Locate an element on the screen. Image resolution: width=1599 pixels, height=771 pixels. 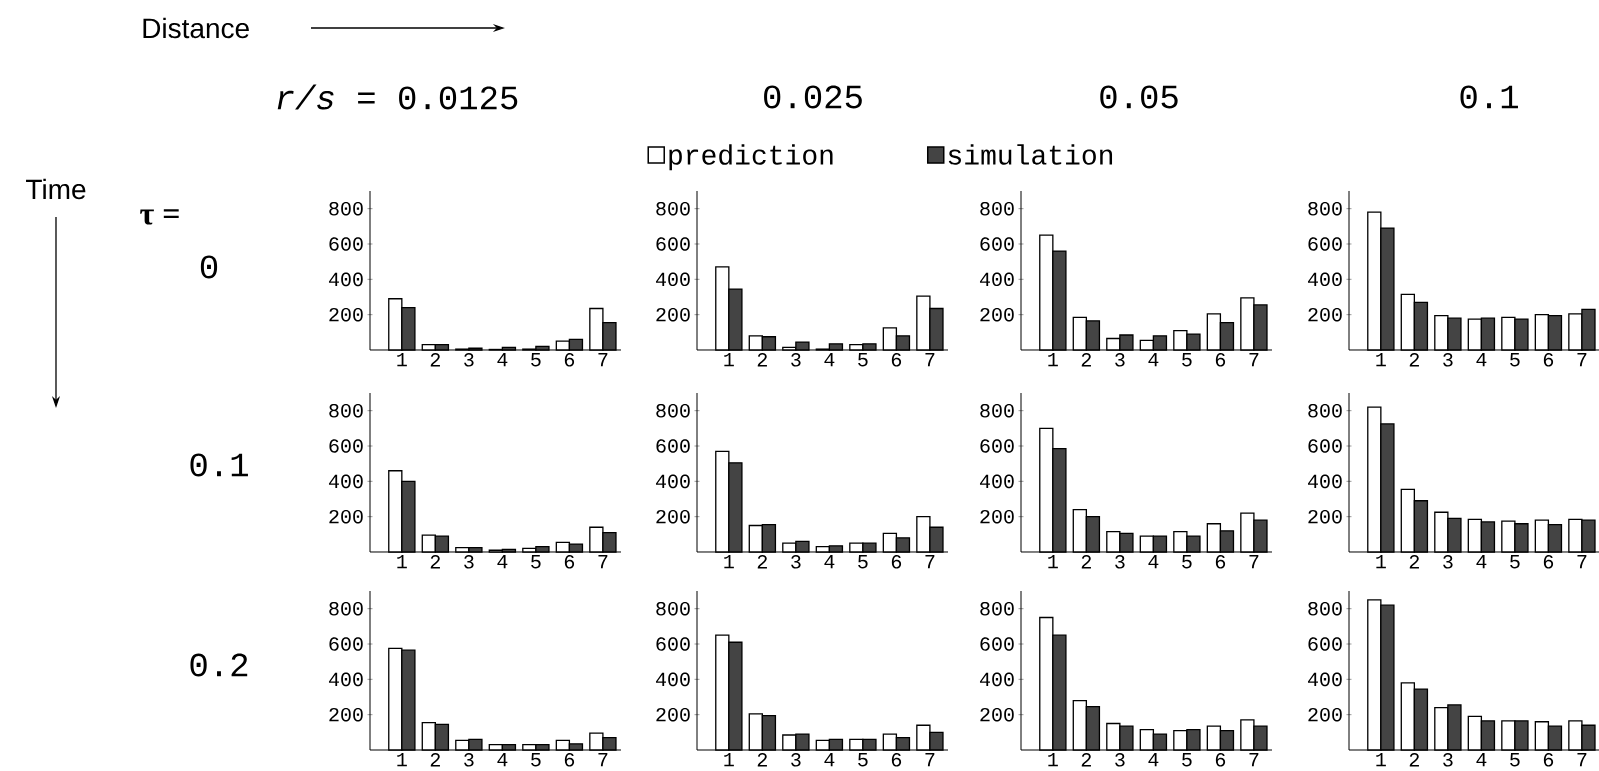
chart-title: 0.1 is located at coordinates (1489, 97).